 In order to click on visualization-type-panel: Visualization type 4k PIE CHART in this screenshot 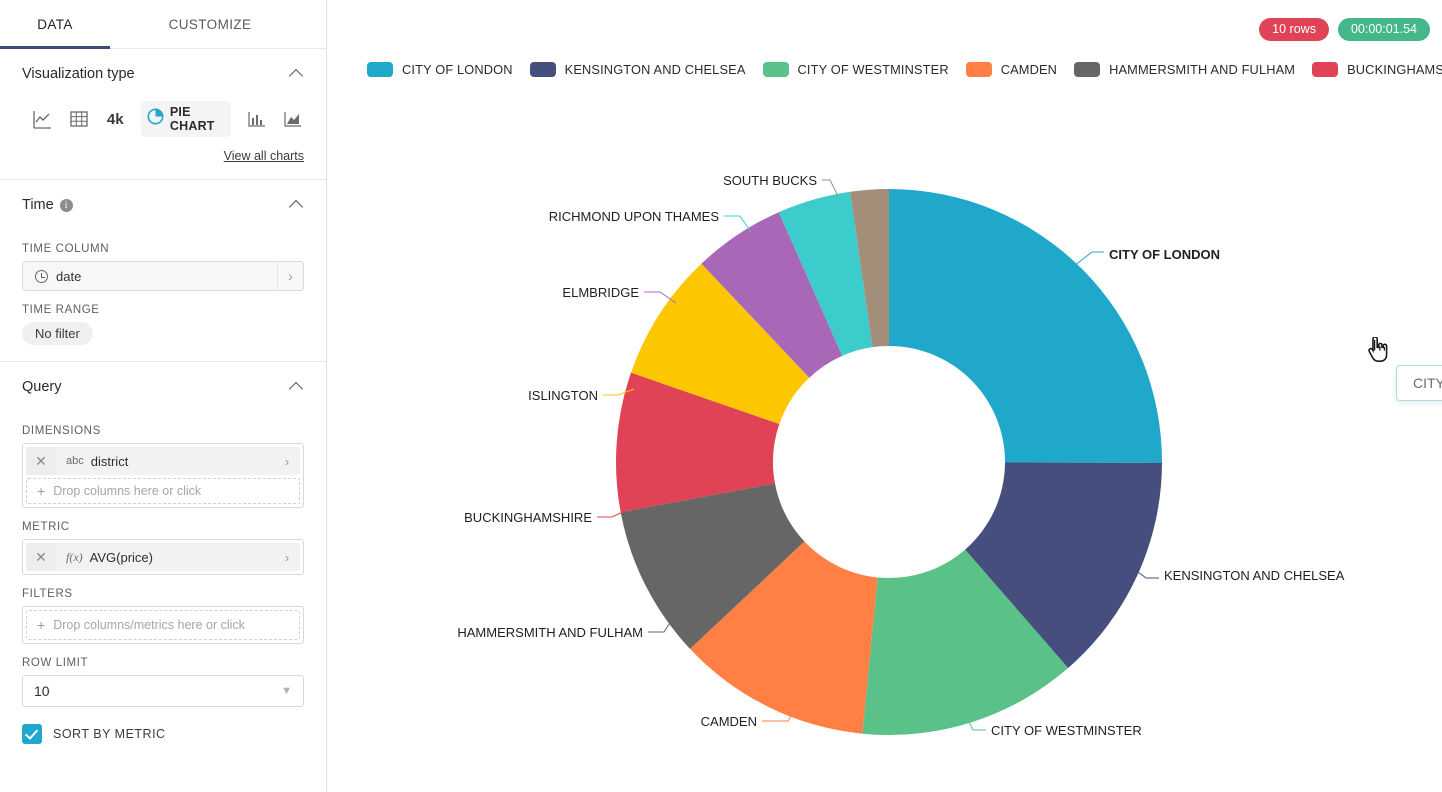, I will do `click(163, 114)`.